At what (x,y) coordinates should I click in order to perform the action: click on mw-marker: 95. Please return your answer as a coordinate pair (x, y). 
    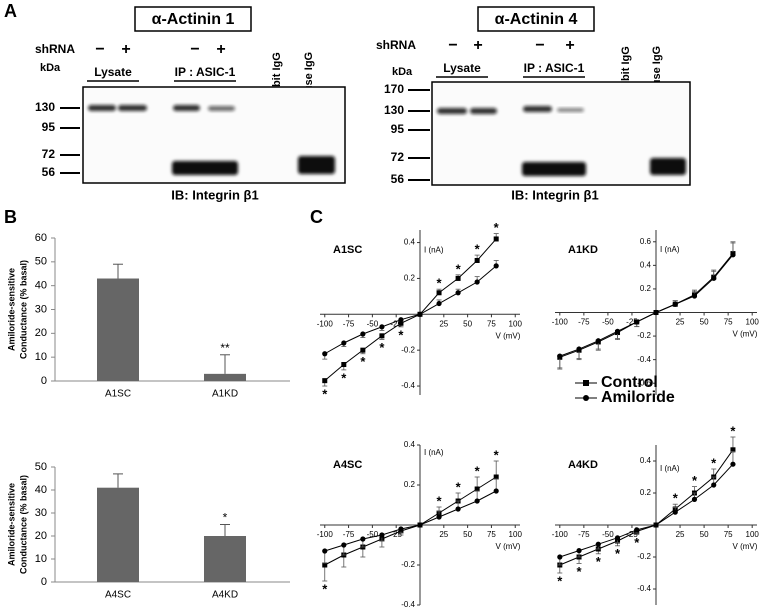
    Looking at the image, I should click on (398, 129).